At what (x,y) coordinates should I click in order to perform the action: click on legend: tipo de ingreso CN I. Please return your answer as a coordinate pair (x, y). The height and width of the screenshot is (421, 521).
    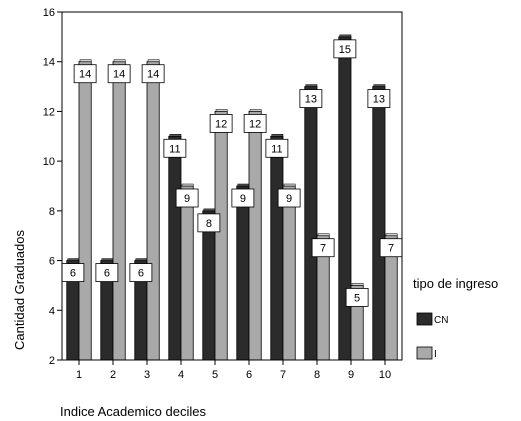
    Looking at the image, I should click on (455, 318).